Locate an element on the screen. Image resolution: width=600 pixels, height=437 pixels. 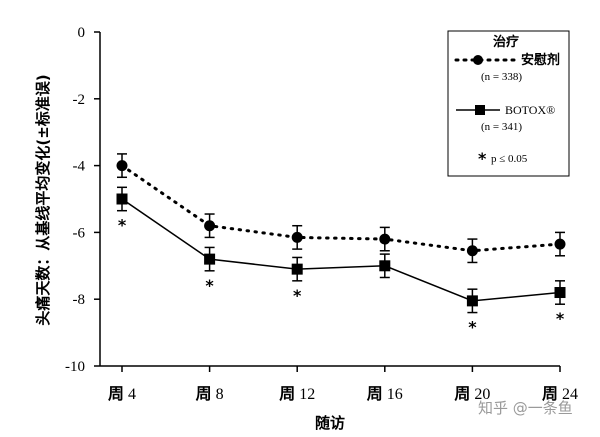
legend-placebo-n: (n = 338) is located at coordinates (501, 77).